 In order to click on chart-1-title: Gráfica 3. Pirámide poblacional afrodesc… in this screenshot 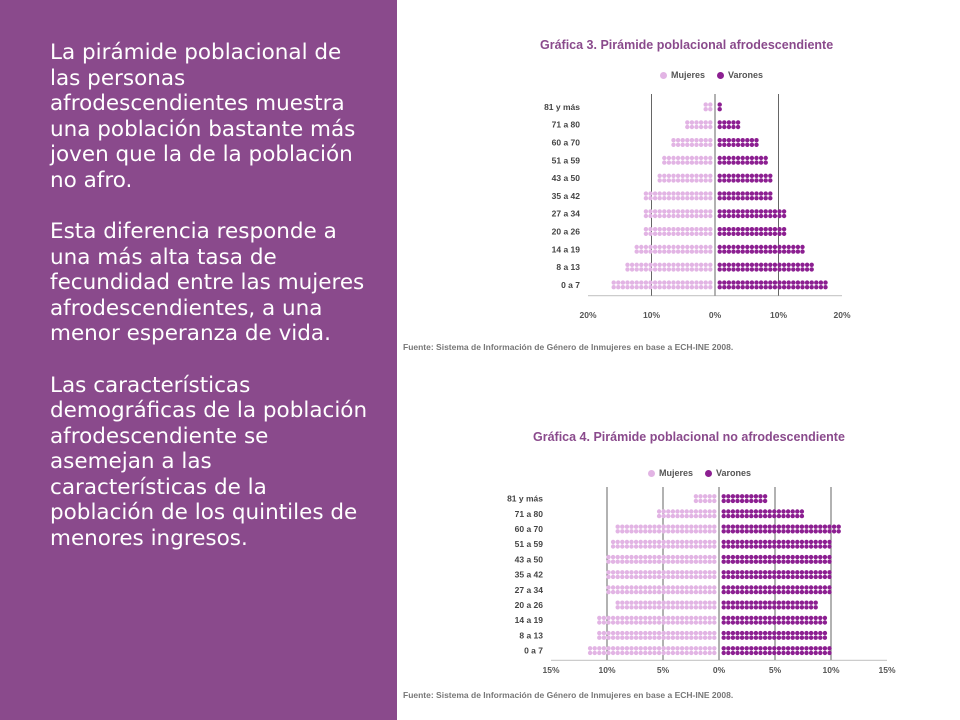, I will do `click(687, 45)`.